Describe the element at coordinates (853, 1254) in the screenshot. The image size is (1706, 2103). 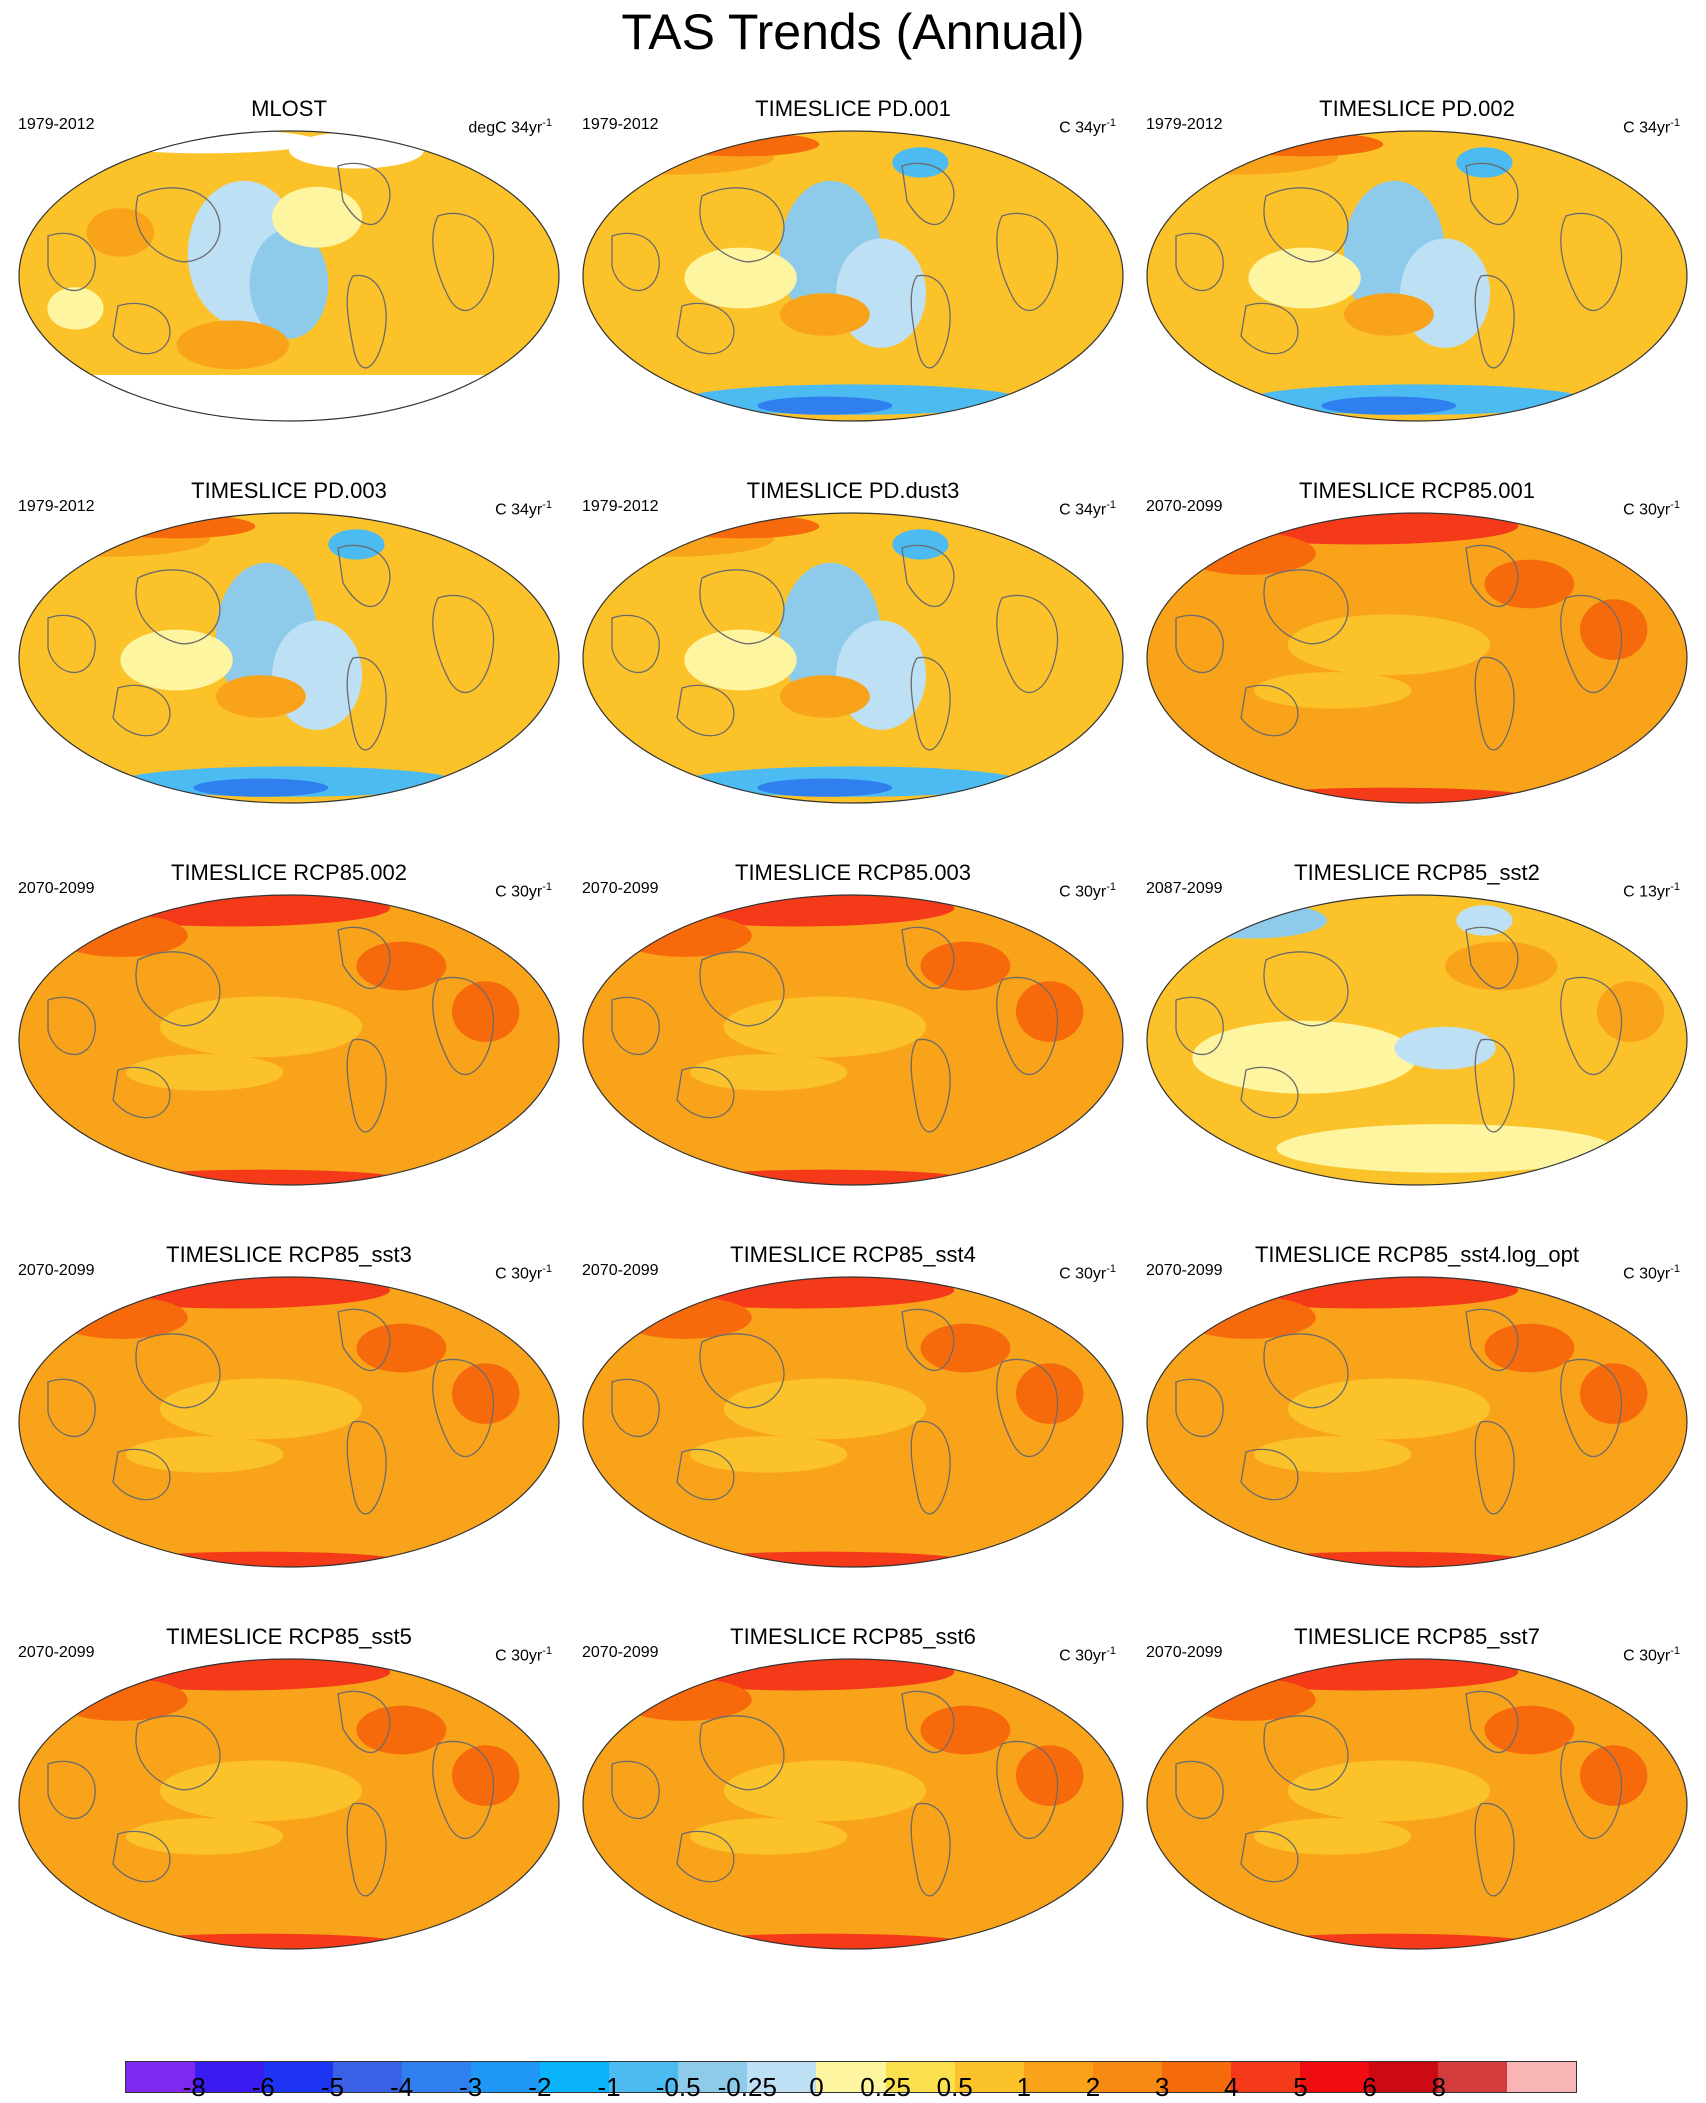
I see `panel-title: TIMESLICE RCP85_sst4` at that location.